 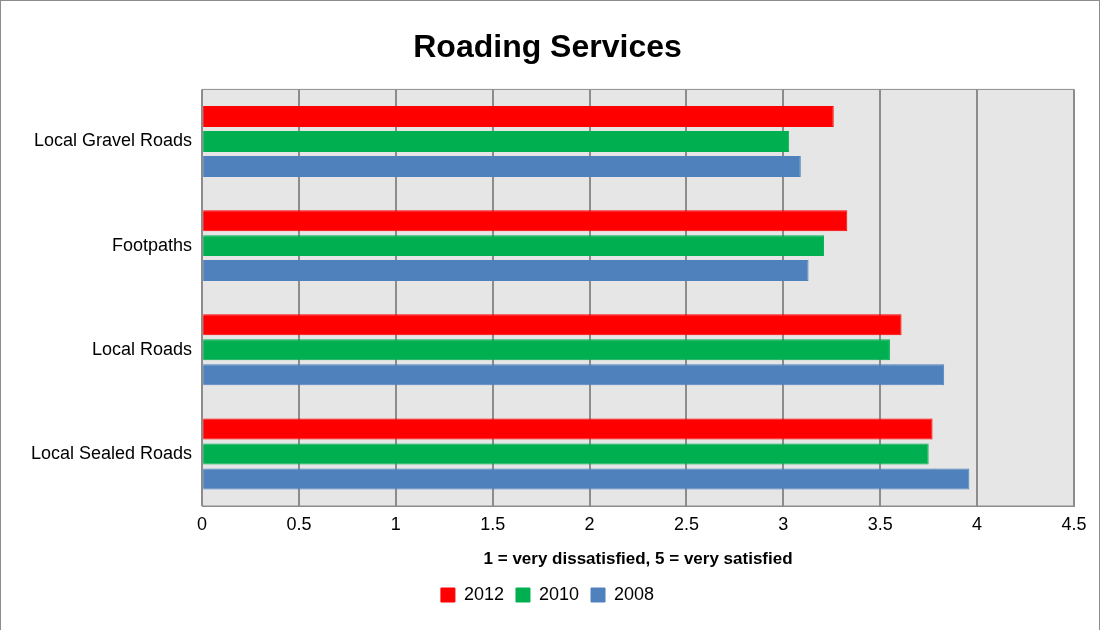 What do you see at coordinates (483, 593) in the screenshot?
I see `legend-label: 2012` at bounding box center [483, 593].